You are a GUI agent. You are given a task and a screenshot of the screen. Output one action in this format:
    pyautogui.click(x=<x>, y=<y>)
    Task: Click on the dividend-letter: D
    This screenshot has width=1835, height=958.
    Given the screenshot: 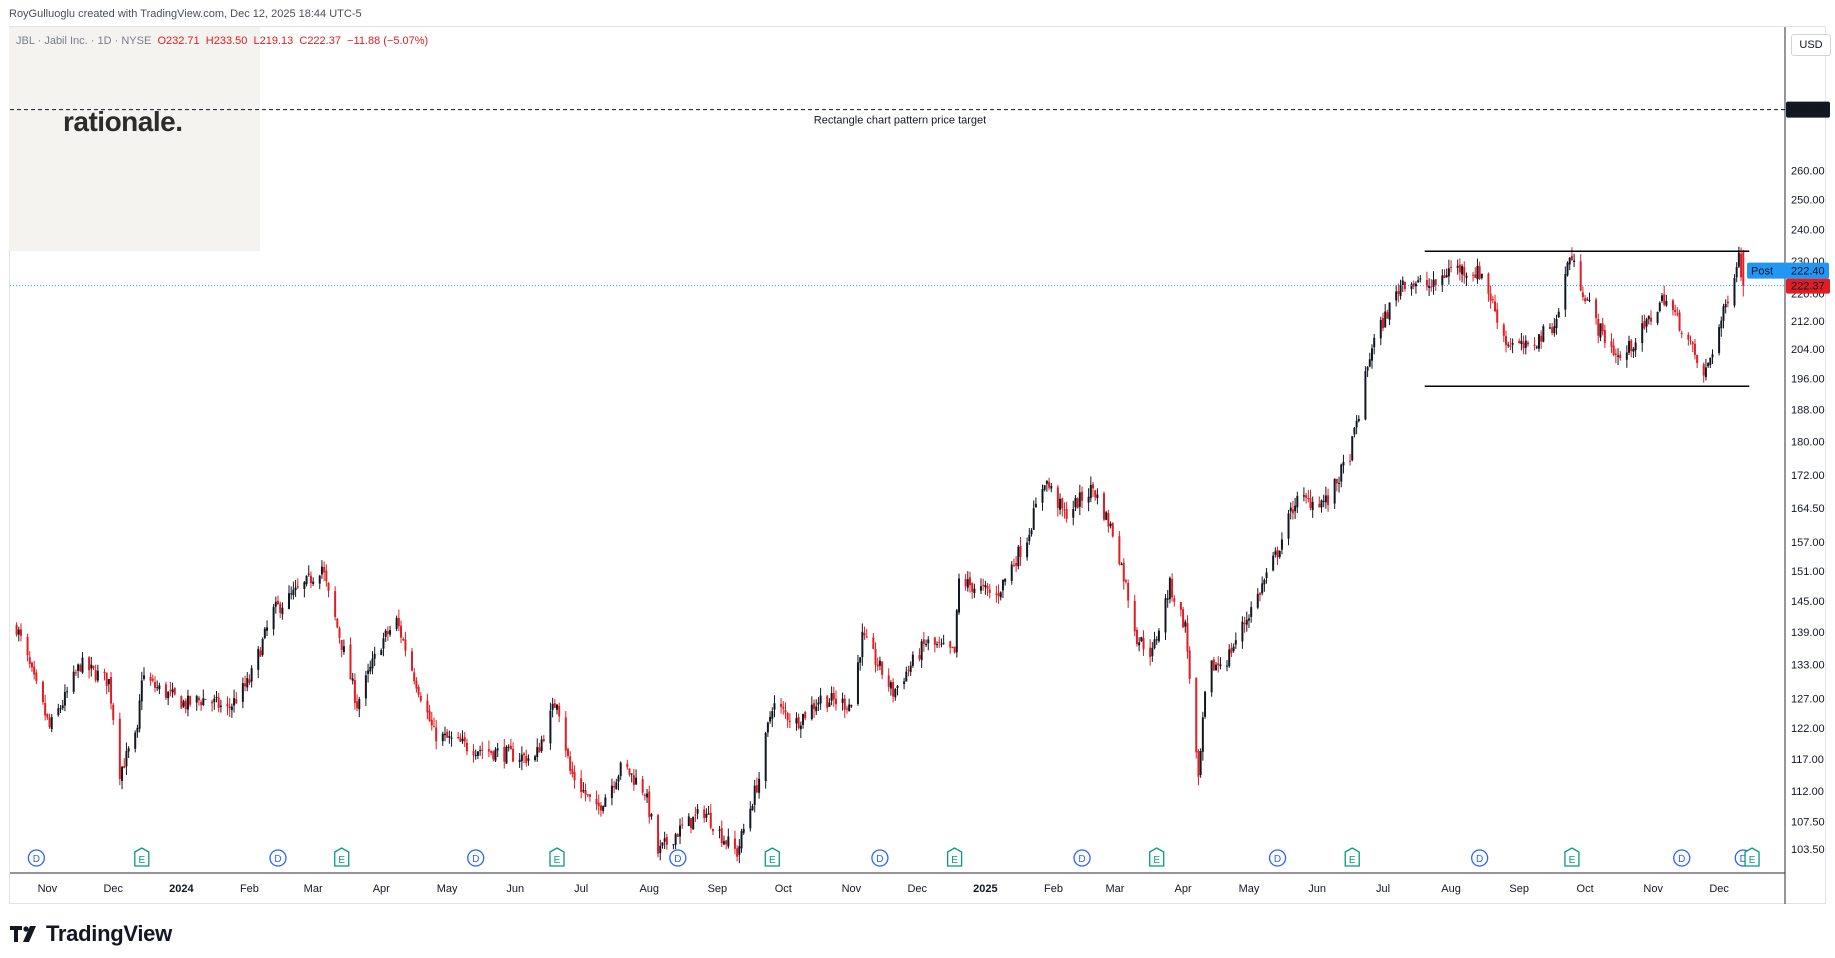 What is the action you would take?
    pyautogui.click(x=277, y=859)
    